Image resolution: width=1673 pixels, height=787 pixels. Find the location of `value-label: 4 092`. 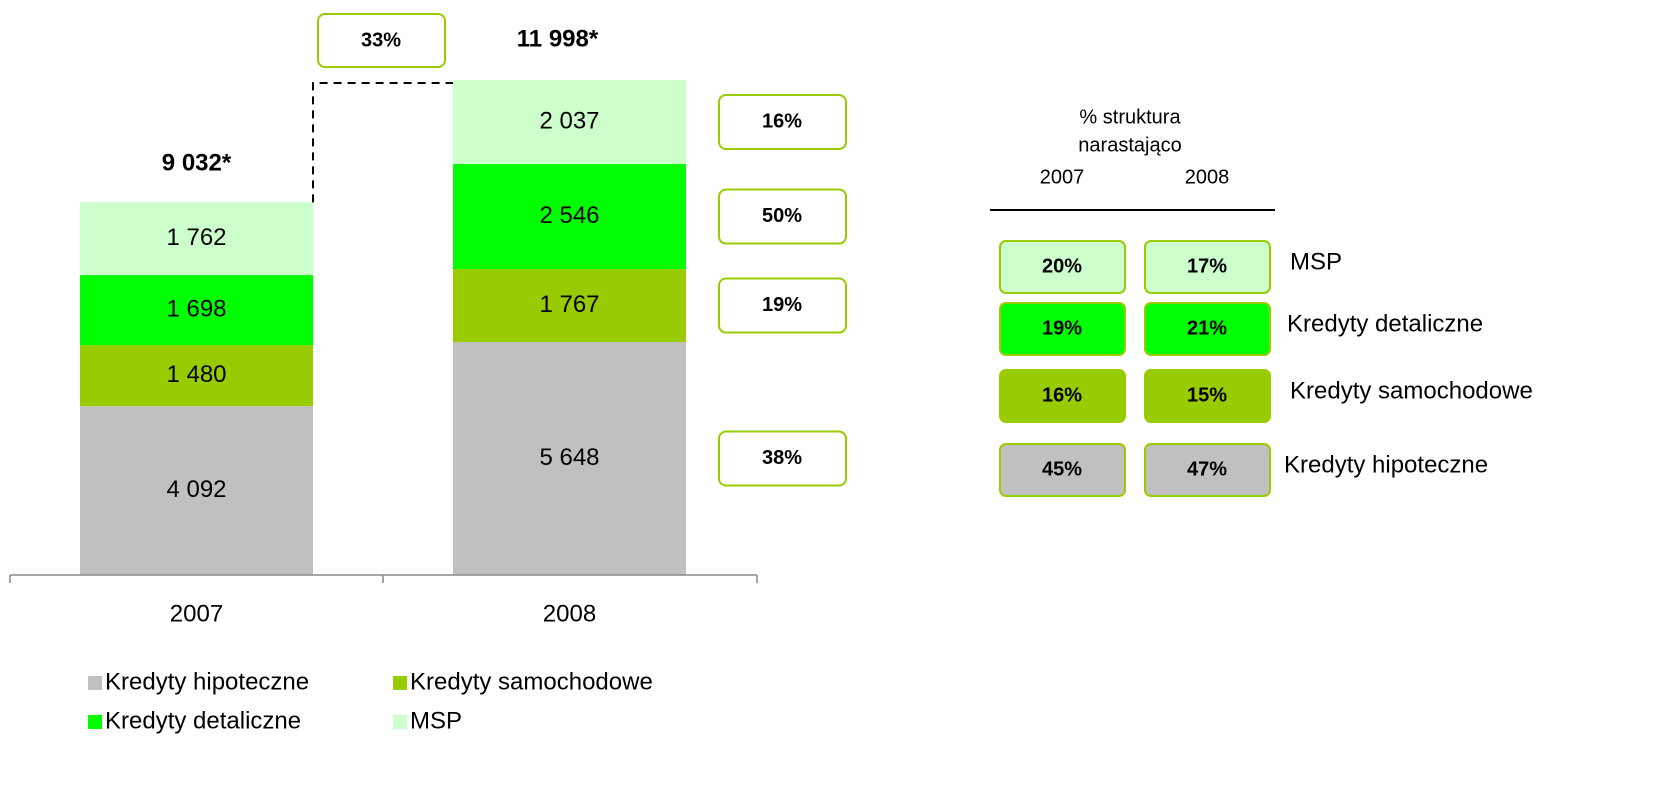

value-label: 4 092 is located at coordinates (196, 489).